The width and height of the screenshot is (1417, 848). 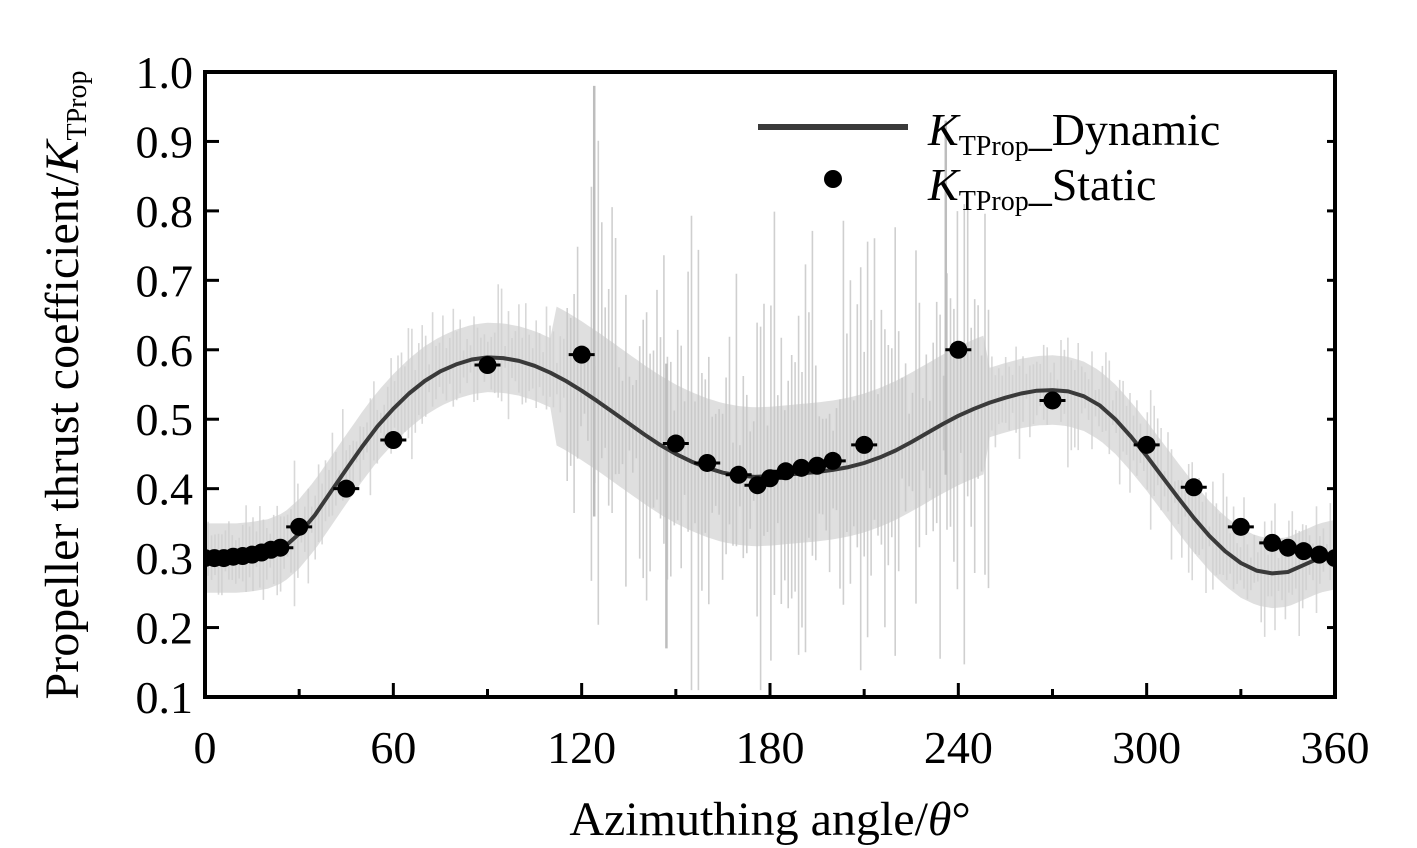 I want to click on x-tick-label: 300, so click(x=1146, y=747).